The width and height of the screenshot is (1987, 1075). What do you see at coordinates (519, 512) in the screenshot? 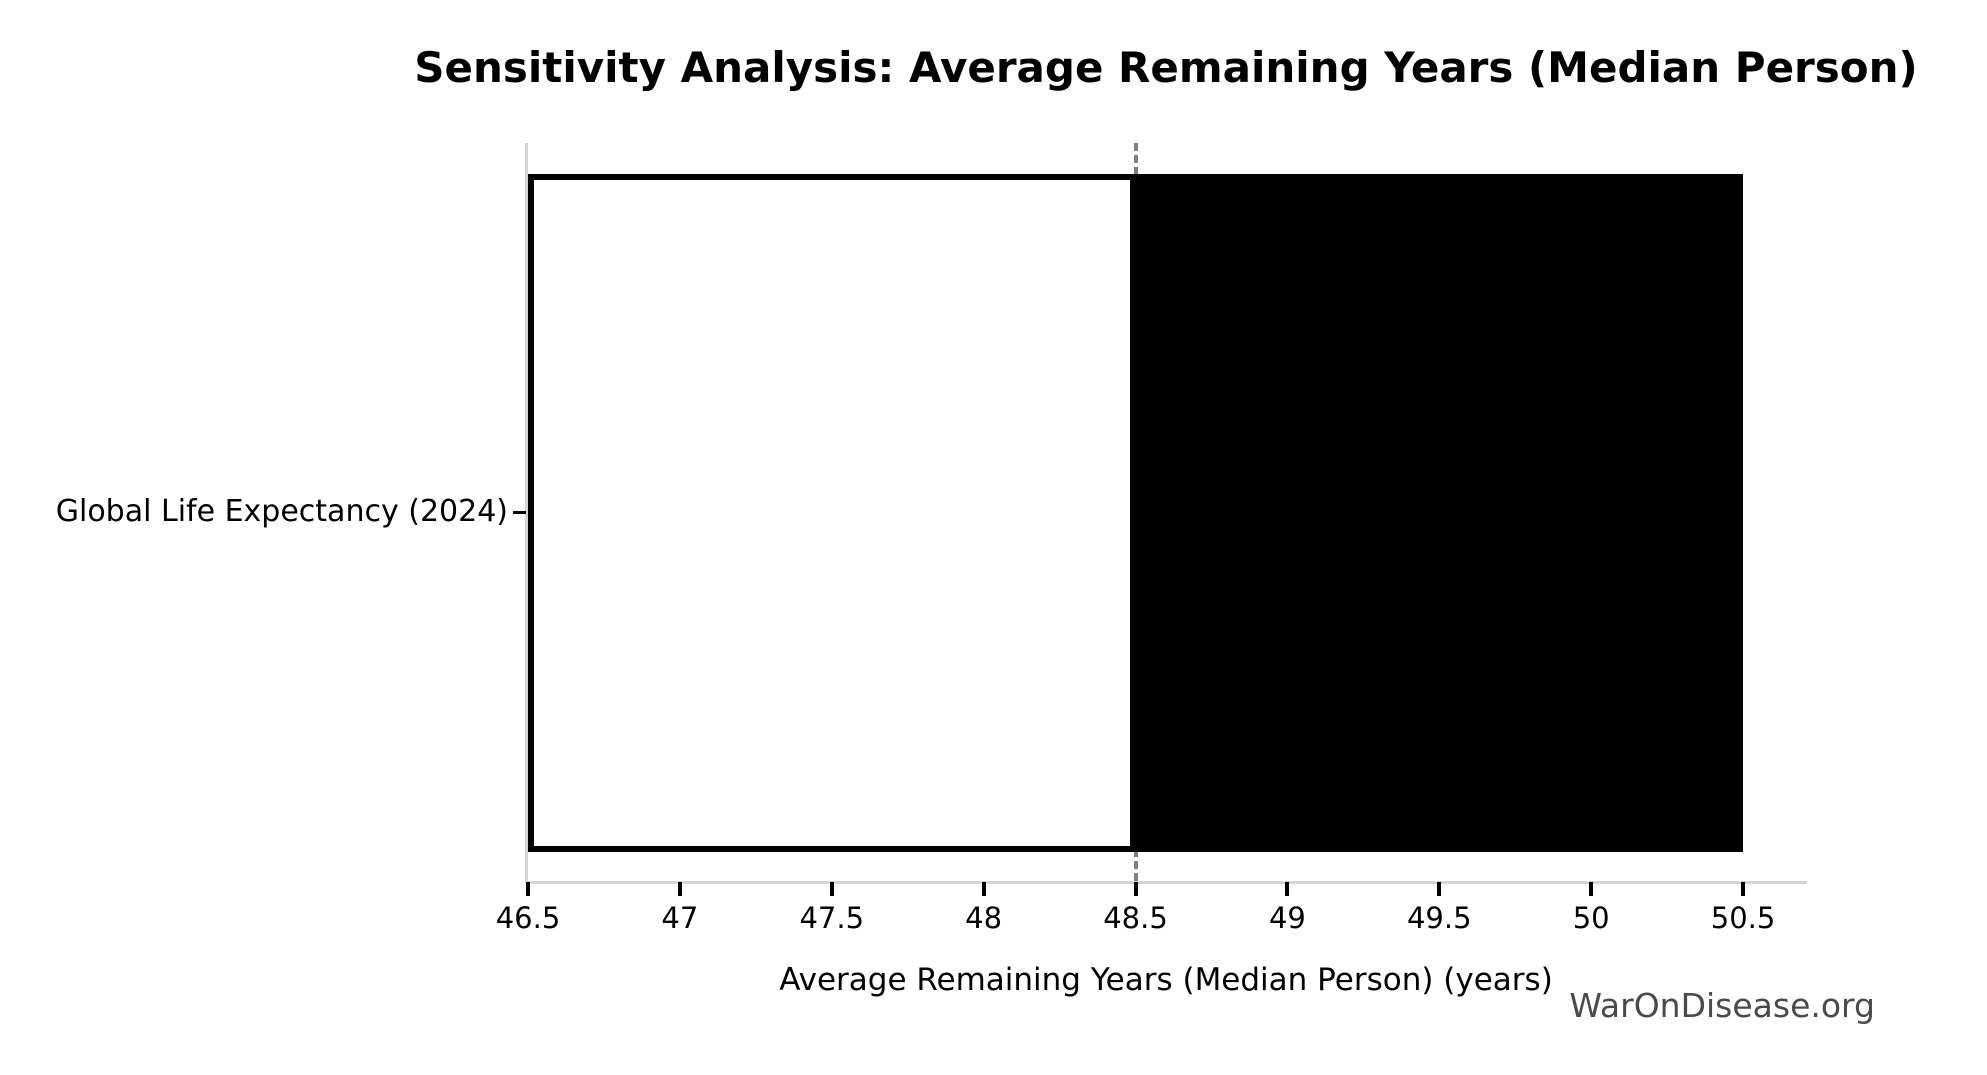
I see `y-axis-tick` at bounding box center [519, 512].